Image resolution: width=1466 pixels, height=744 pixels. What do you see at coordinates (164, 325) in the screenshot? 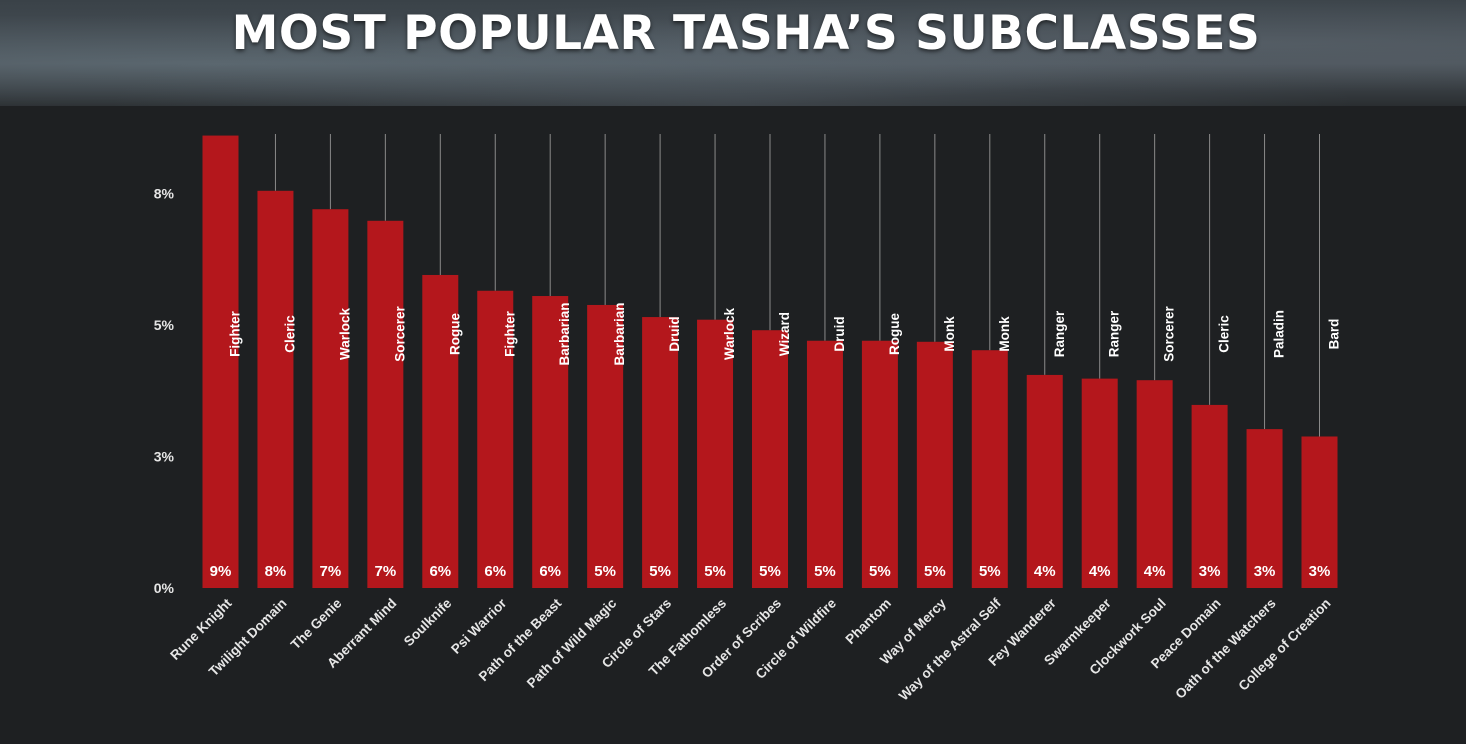
I see `y-tick-label: 5%` at bounding box center [164, 325].